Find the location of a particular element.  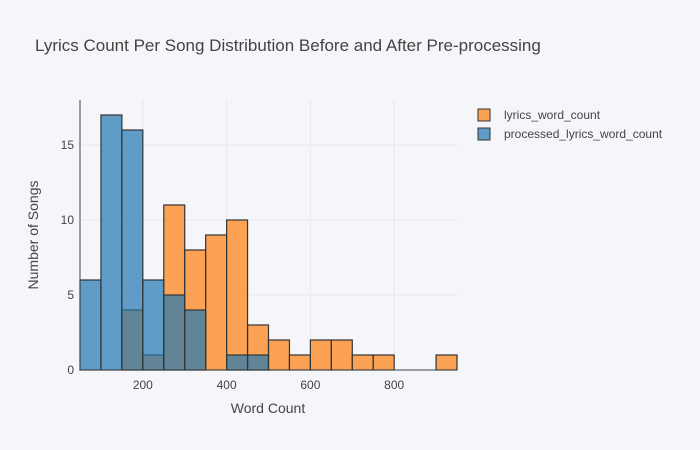

y-axis-title: Number of Songs is located at coordinates (33, 235).